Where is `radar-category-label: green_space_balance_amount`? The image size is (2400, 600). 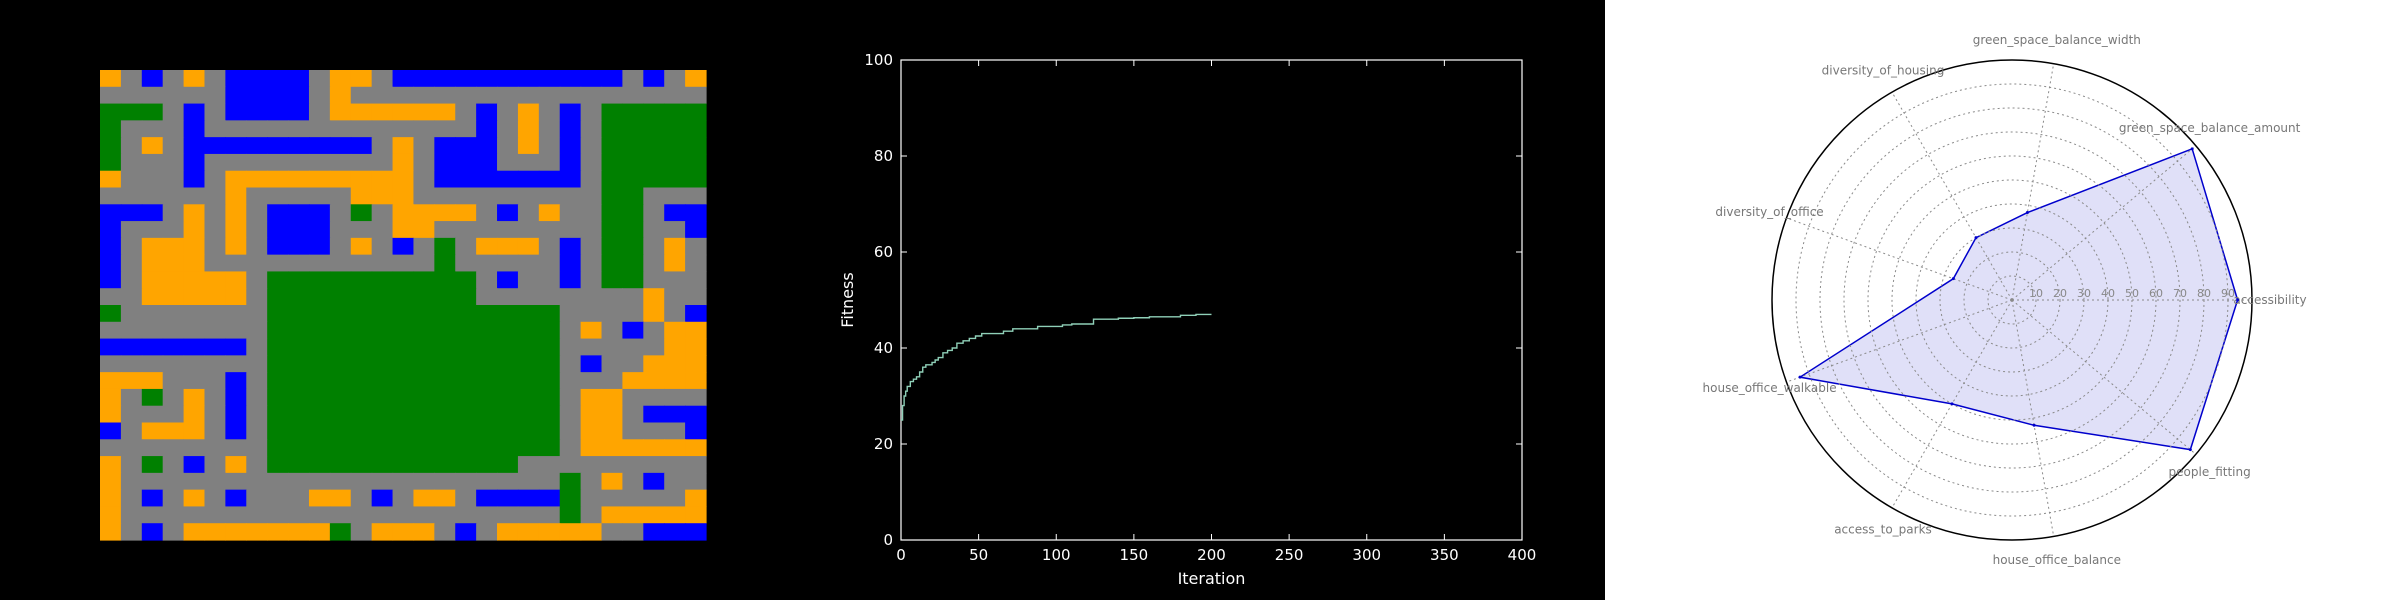
radar-category-label: green_space_balance_amount is located at coordinates (2210, 128).